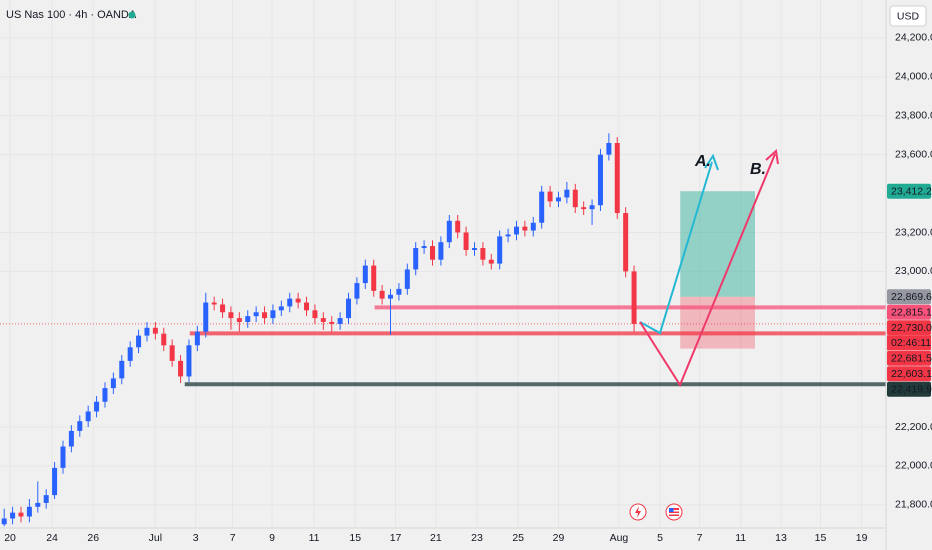 The image size is (932, 550). What do you see at coordinates (913, 77) in the screenshot?
I see `y-tick-label: 24,000.0` at bounding box center [913, 77].